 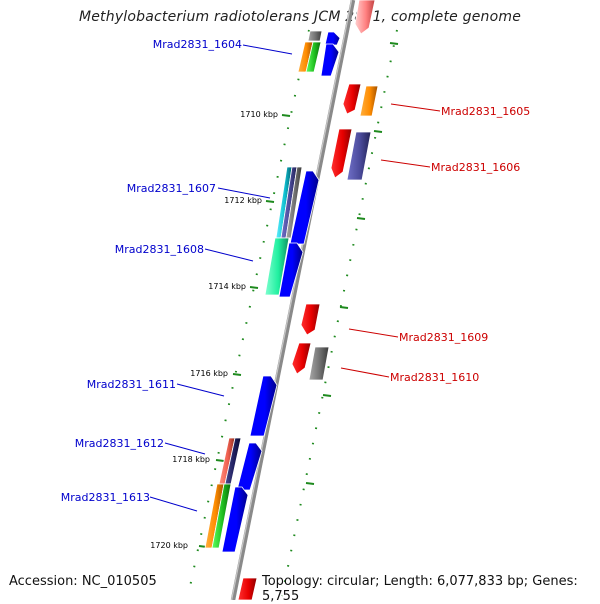 What do you see at coordinates (475, 167) in the screenshot?
I see `gene-label-mrad2831-1606: Mrad2831_1606` at bounding box center [475, 167].